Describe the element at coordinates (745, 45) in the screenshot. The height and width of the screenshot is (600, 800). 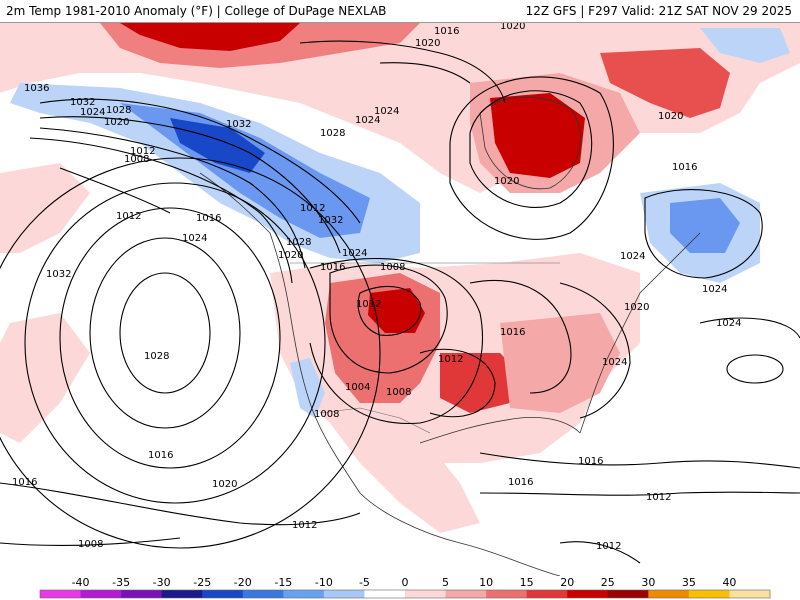
I see `cold-region-greenland-coast` at that location.